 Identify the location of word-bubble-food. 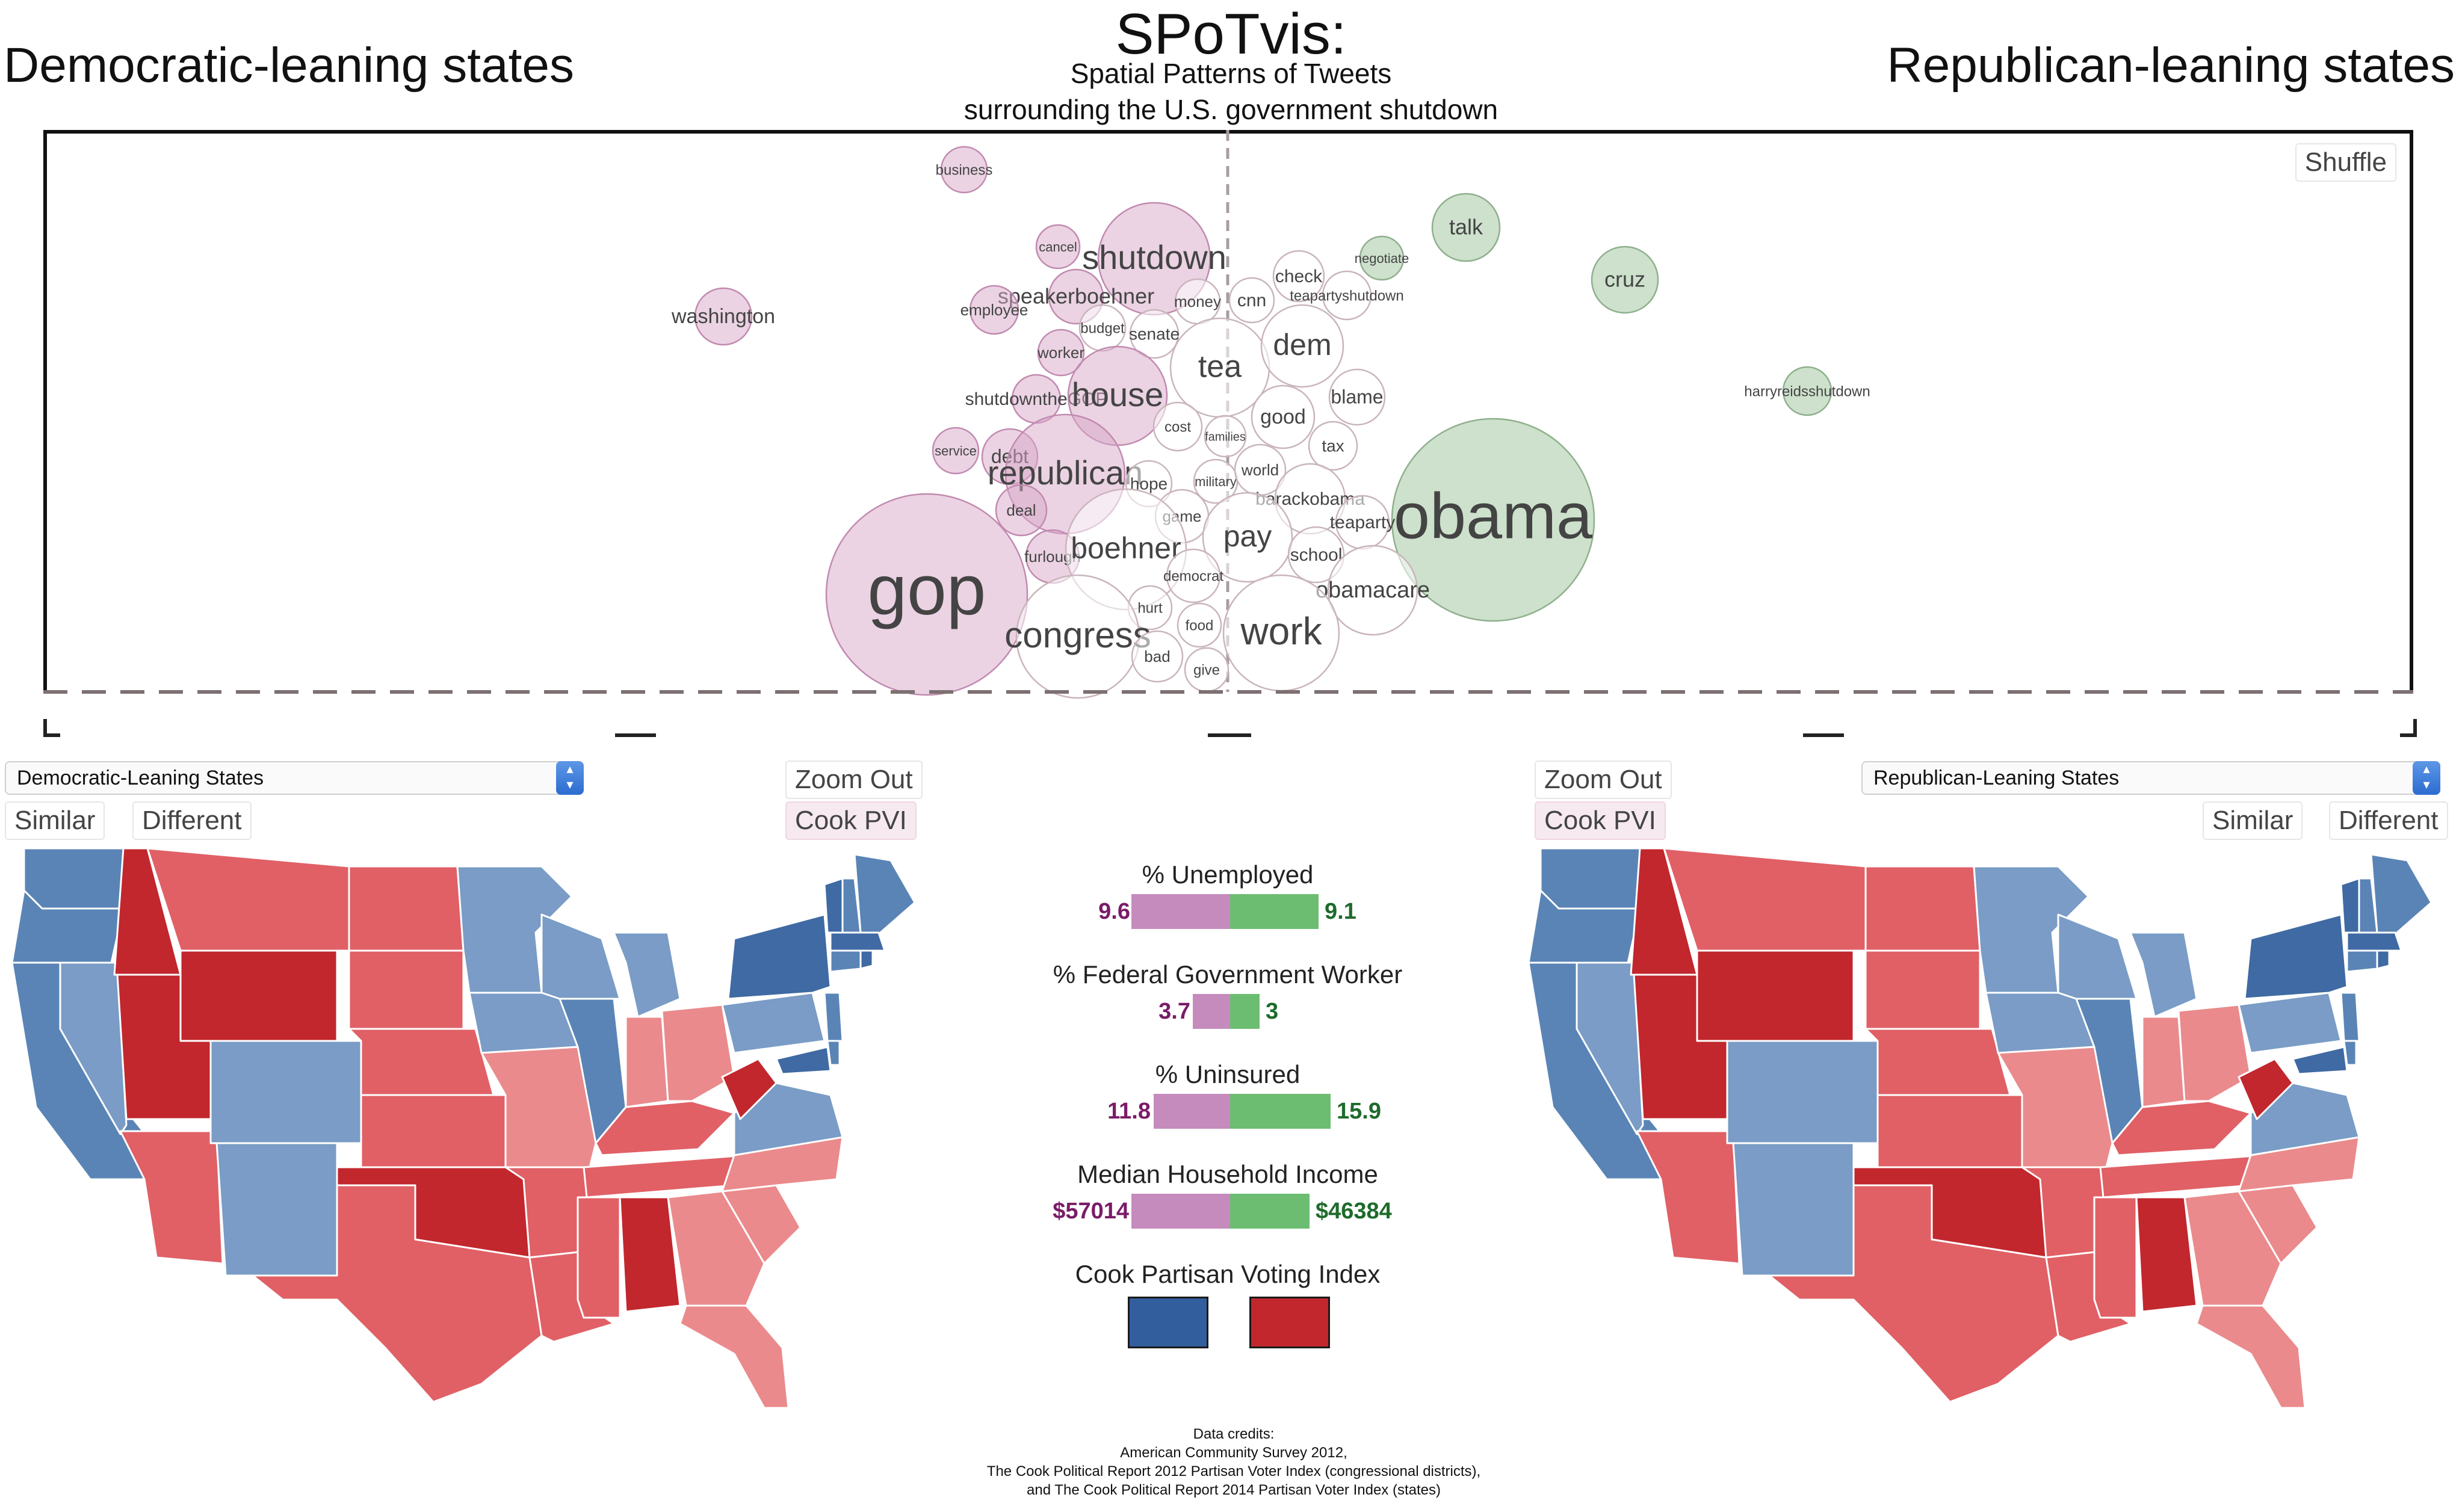
(1199, 625).